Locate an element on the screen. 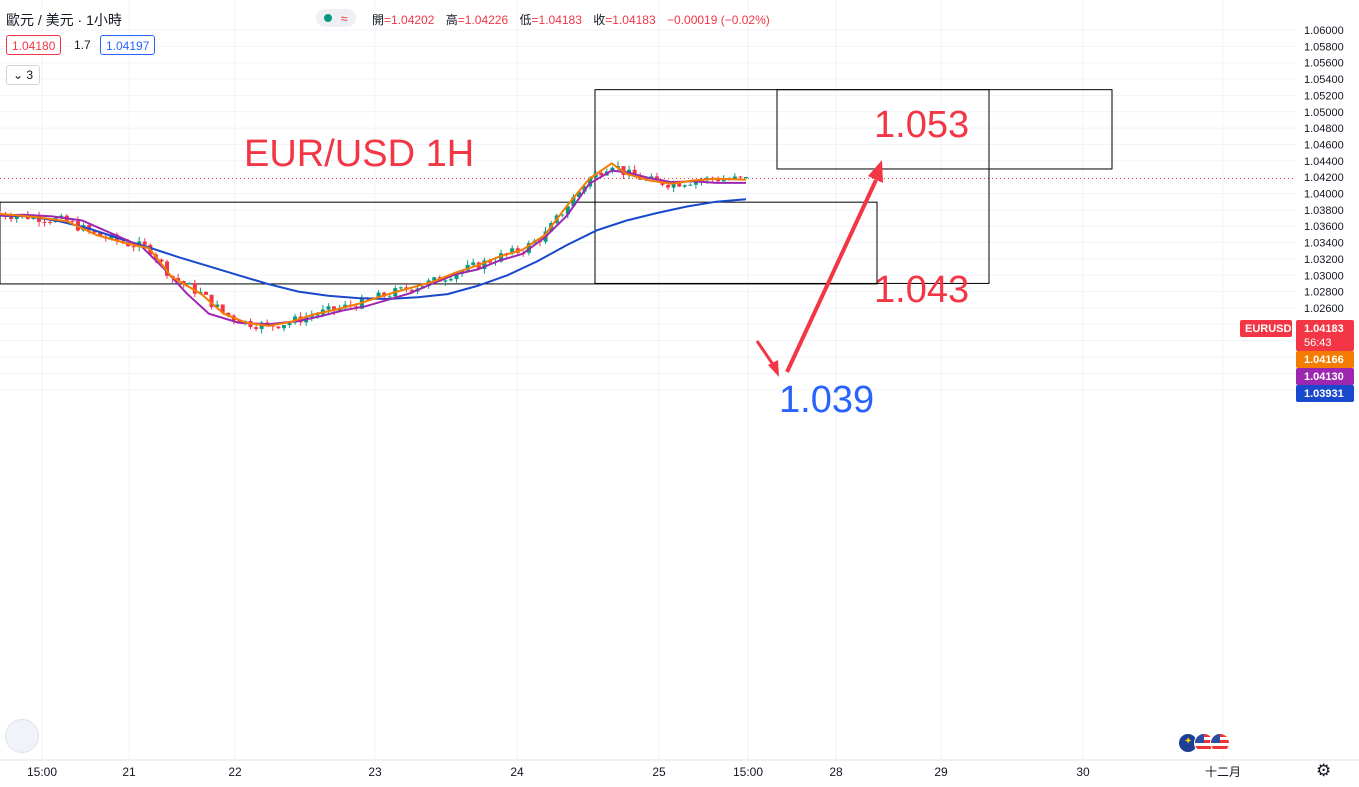 The height and width of the screenshot is (787, 1359). symbol-title: 歐元 / 美元 · 1小時 is located at coordinates (64, 20).